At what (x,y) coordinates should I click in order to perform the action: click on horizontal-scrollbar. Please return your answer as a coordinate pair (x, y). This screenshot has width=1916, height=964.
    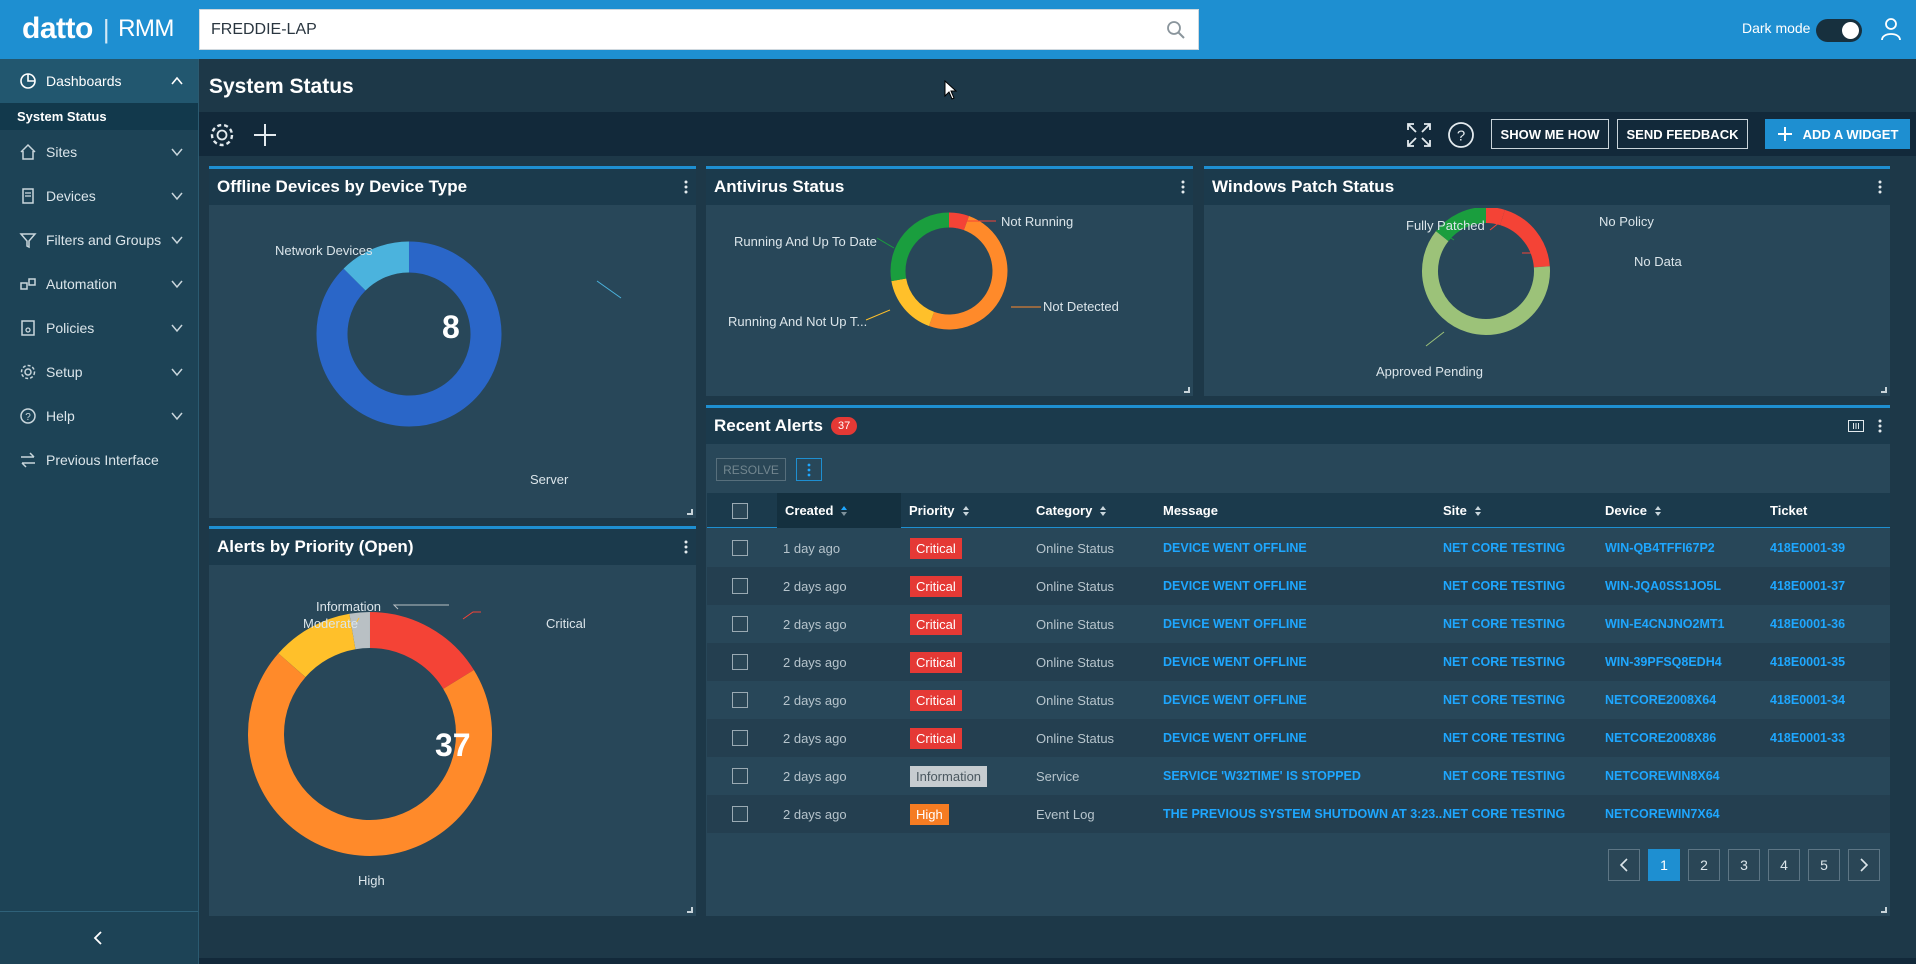
    Looking at the image, I should click on (1057, 961).